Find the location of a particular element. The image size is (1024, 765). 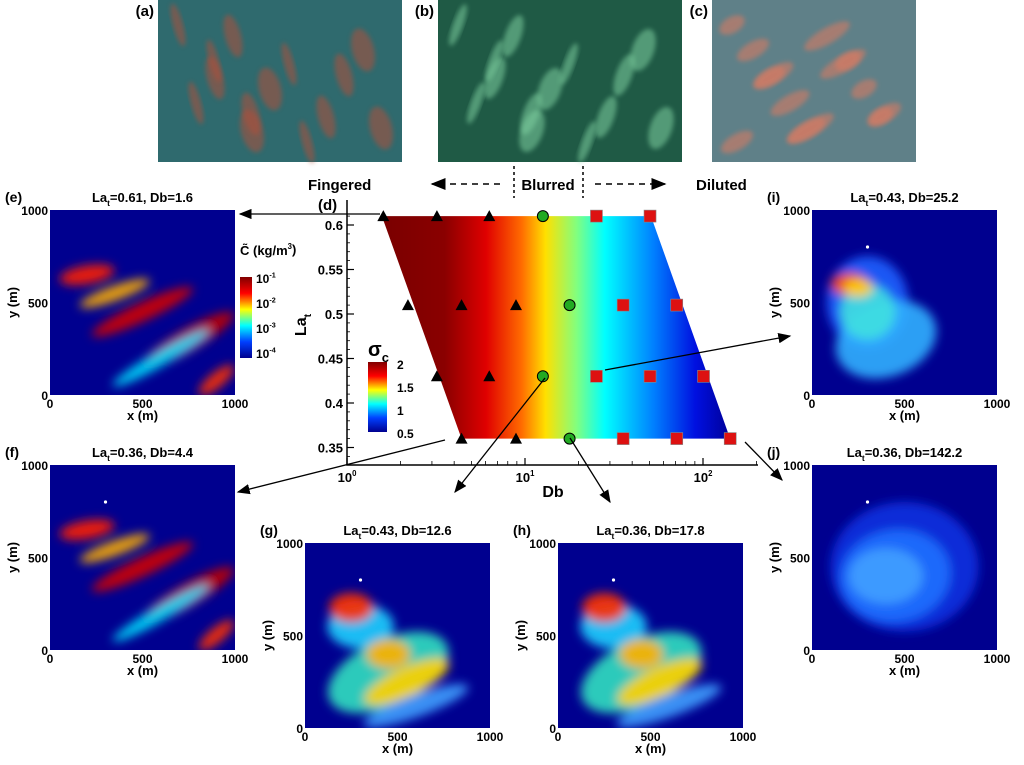

x-axis-label: x (m) is located at coordinates (142, 670).